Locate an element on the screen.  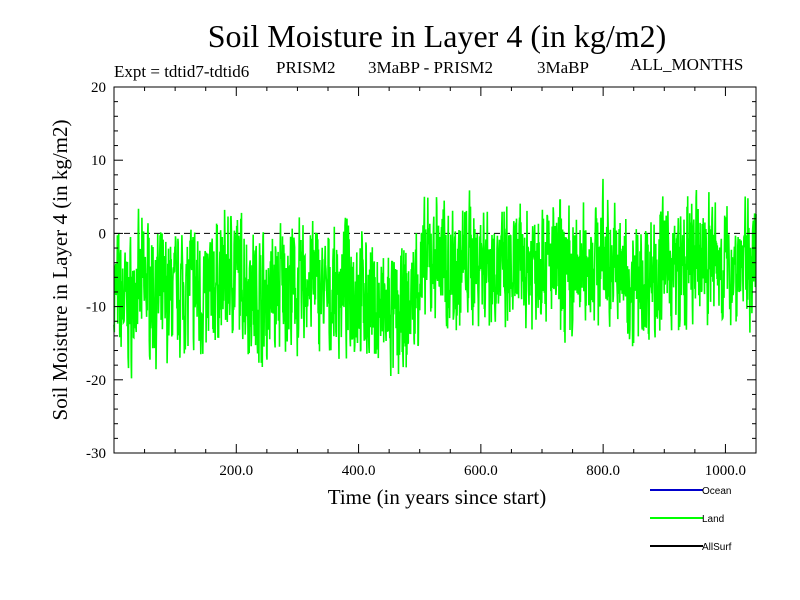
y-tick-label: -20 is located at coordinates (96, 381).